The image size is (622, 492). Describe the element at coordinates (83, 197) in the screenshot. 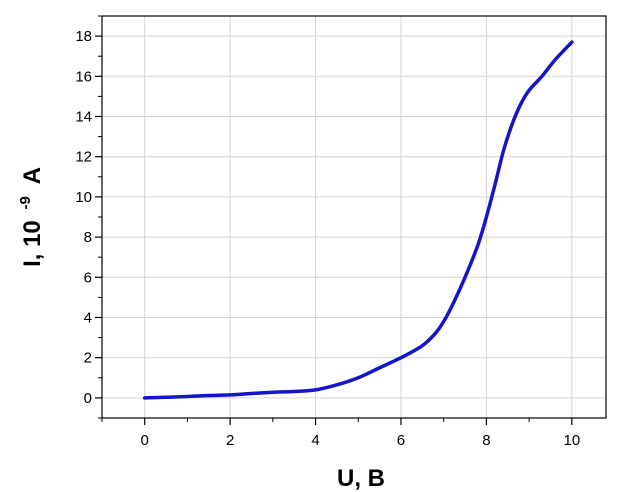

I see `y-tick-label: 10` at that location.